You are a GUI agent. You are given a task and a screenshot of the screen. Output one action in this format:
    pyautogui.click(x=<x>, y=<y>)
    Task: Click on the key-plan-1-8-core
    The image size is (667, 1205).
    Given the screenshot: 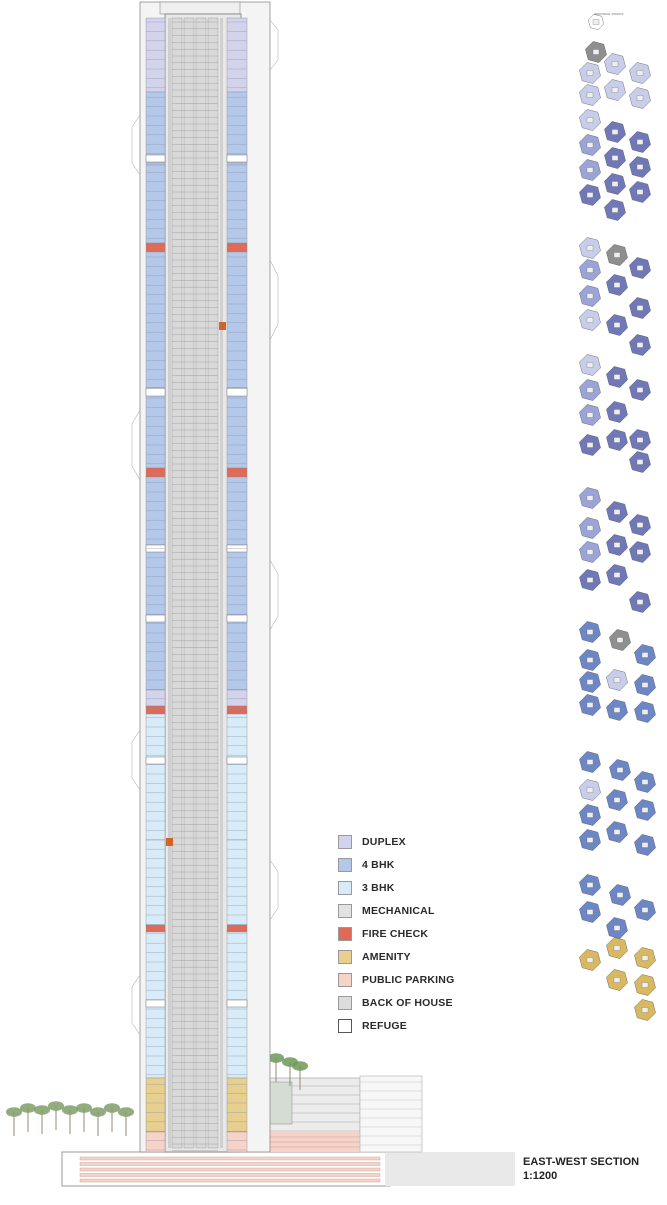 What is the action you would take?
    pyautogui.click(x=590, y=195)
    